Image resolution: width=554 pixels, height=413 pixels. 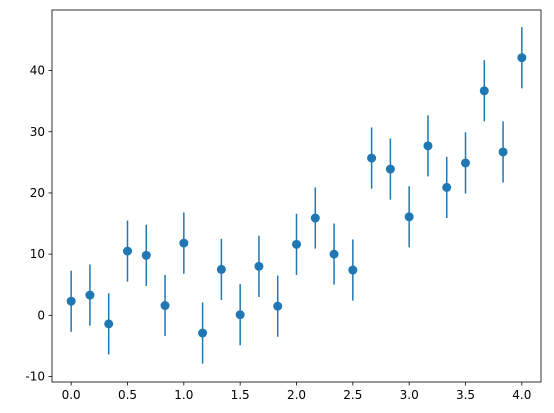 What do you see at coordinates (35, 376) in the screenshot?
I see `y-tick-label: -10` at bounding box center [35, 376].